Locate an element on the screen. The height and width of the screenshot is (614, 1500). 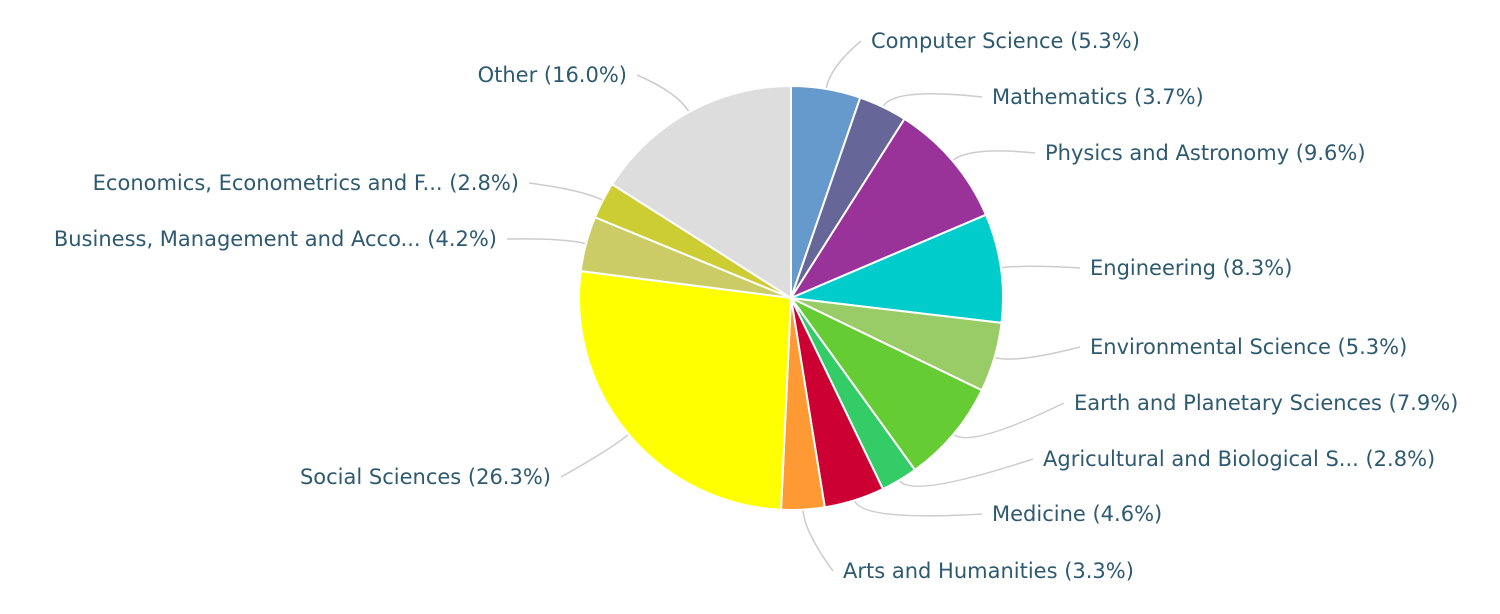
slice-label: Social Sciences (26.3%) is located at coordinates (425, 477).